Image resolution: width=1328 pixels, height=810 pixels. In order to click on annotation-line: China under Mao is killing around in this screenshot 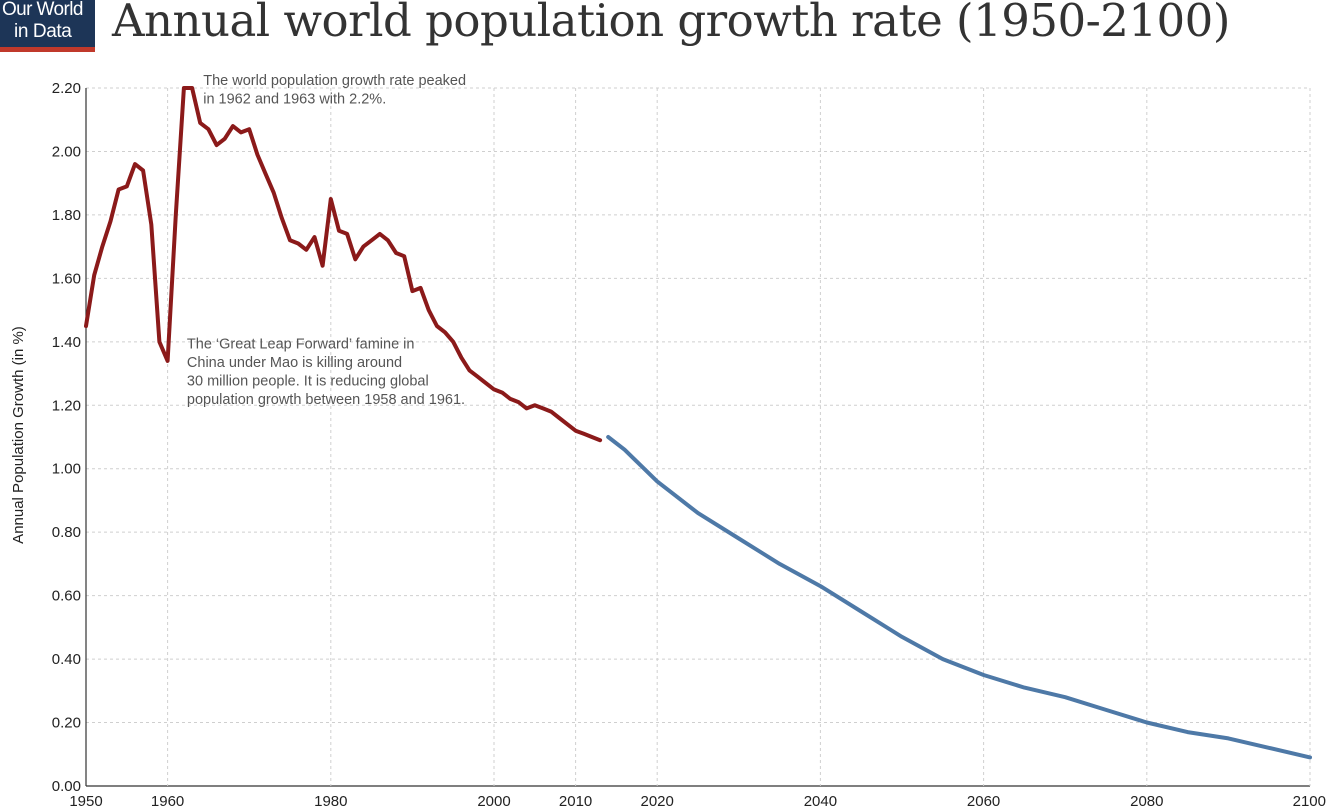, I will do `click(294, 363)`.